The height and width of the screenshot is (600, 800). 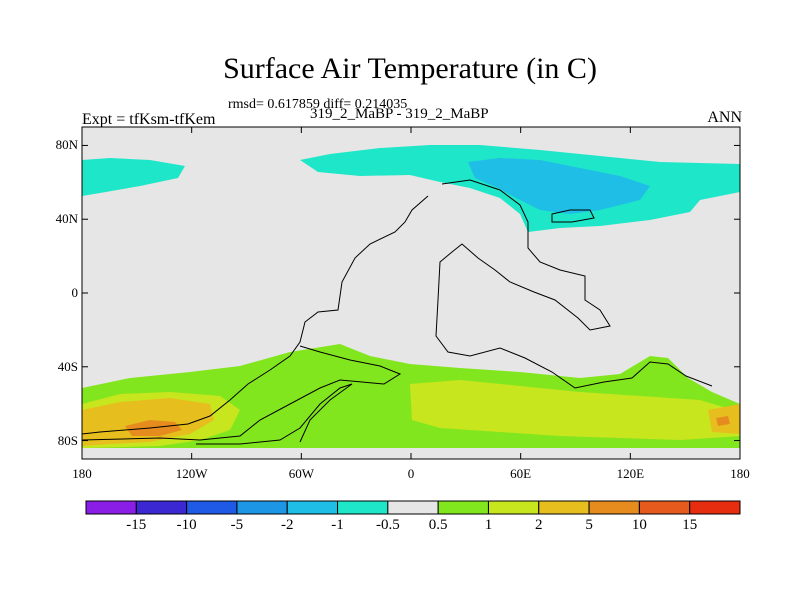 What do you see at coordinates (539, 525) in the screenshot?
I see `colorbar-label: 2` at bounding box center [539, 525].